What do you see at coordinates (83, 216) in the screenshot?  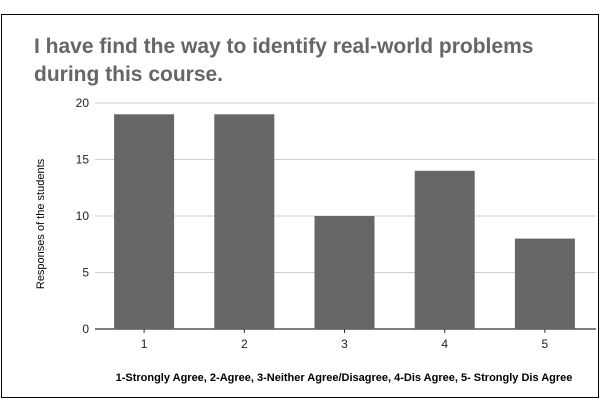 I see `y-tick-label: 10` at bounding box center [83, 216].